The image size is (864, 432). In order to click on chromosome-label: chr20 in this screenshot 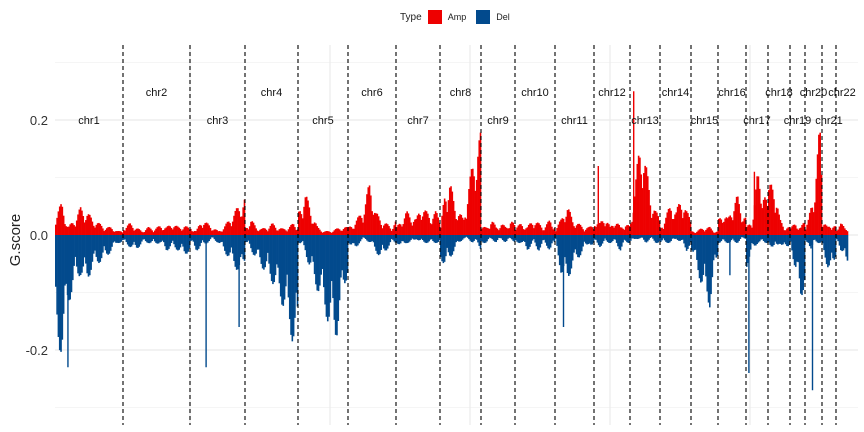, I will do `click(814, 93)`.